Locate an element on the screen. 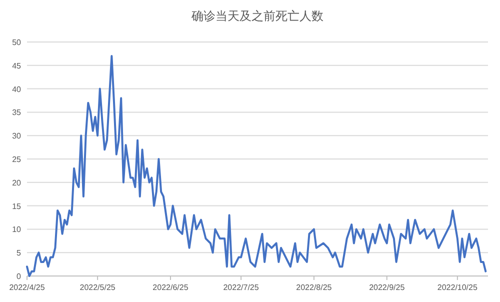 The image size is (500, 302). x-tick-label: 2022/5/25 is located at coordinates (98, 287).